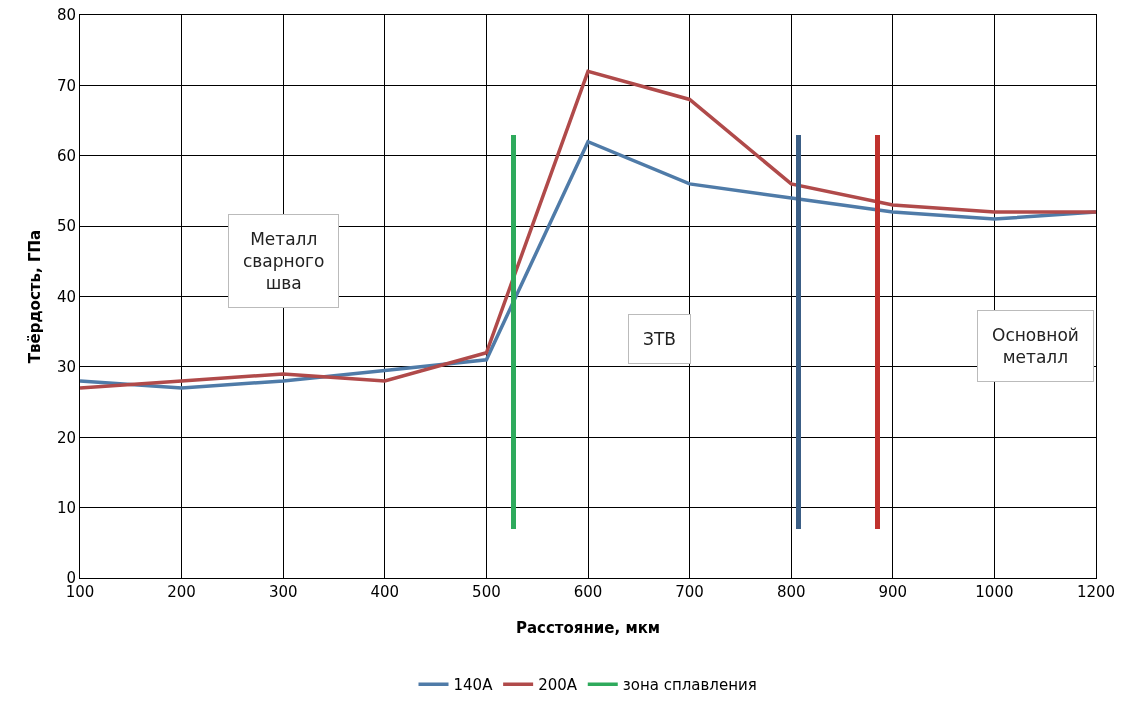 This screenshot has width=1126, height=713. I want to click on y-tick-label: 10, so click(66, 507).